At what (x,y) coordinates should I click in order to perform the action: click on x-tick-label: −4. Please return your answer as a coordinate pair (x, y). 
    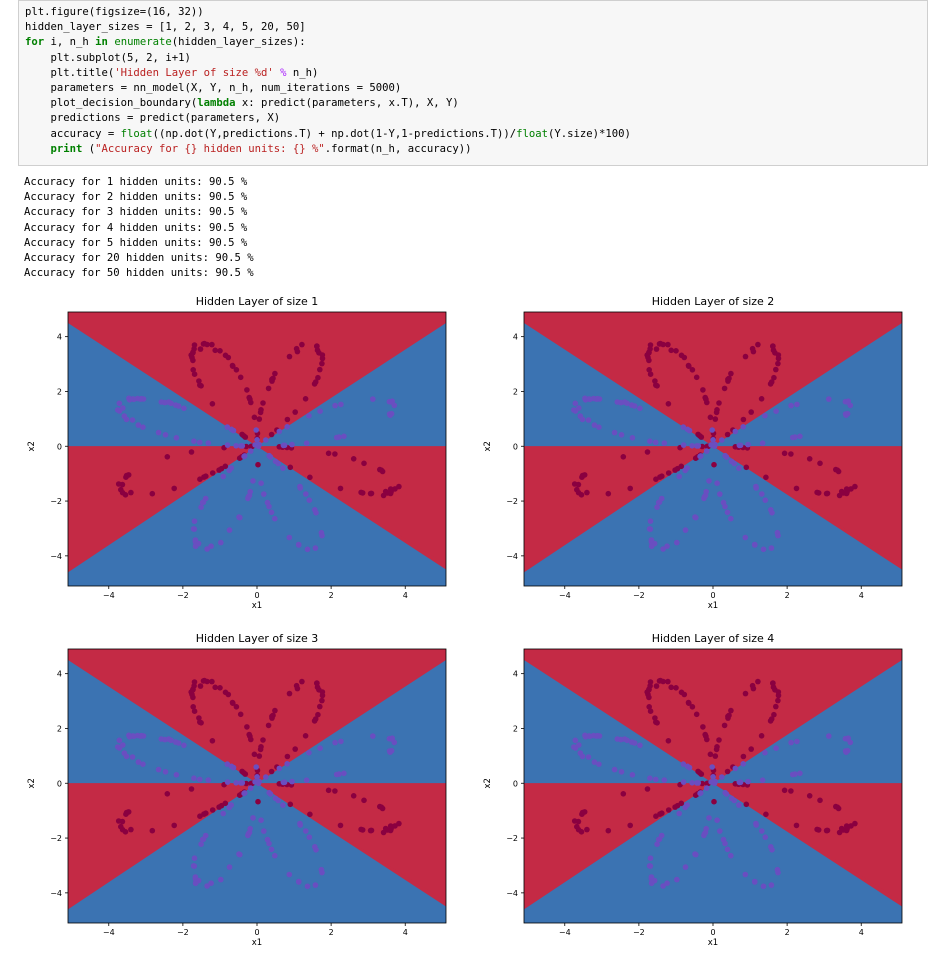
    Looking at the image, I should click on (565, 595).